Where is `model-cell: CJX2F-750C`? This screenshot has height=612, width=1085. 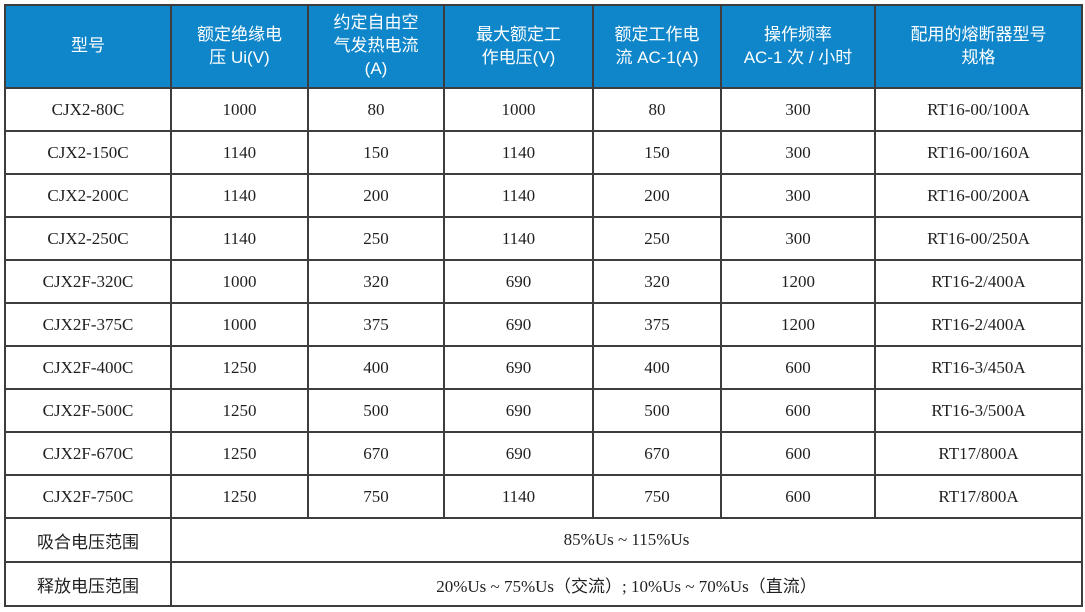
model-cell: CJX2F-750C is located at coordinates (88, 496).